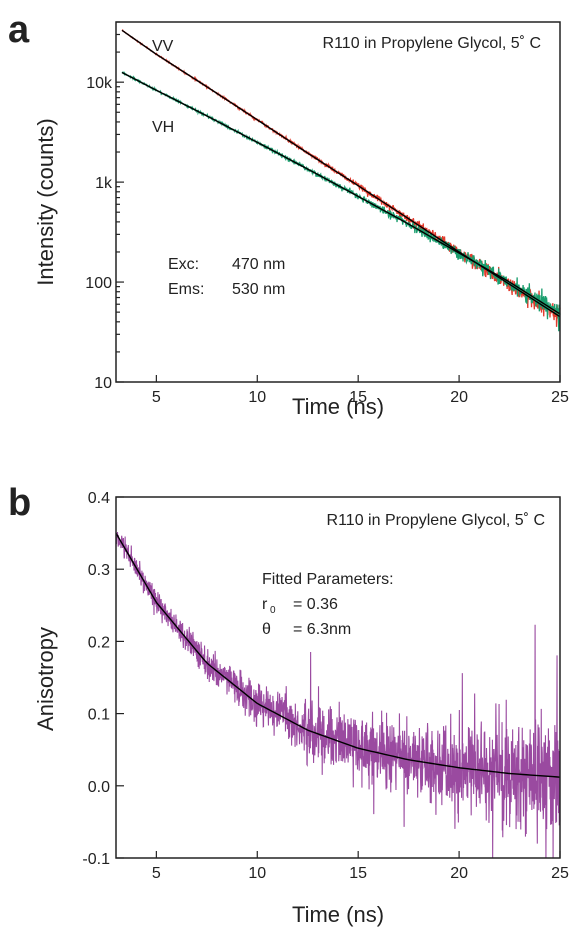 This screenshot has width=574, height=928. I want to click on series-label-vv: VV, so click(163, 46).